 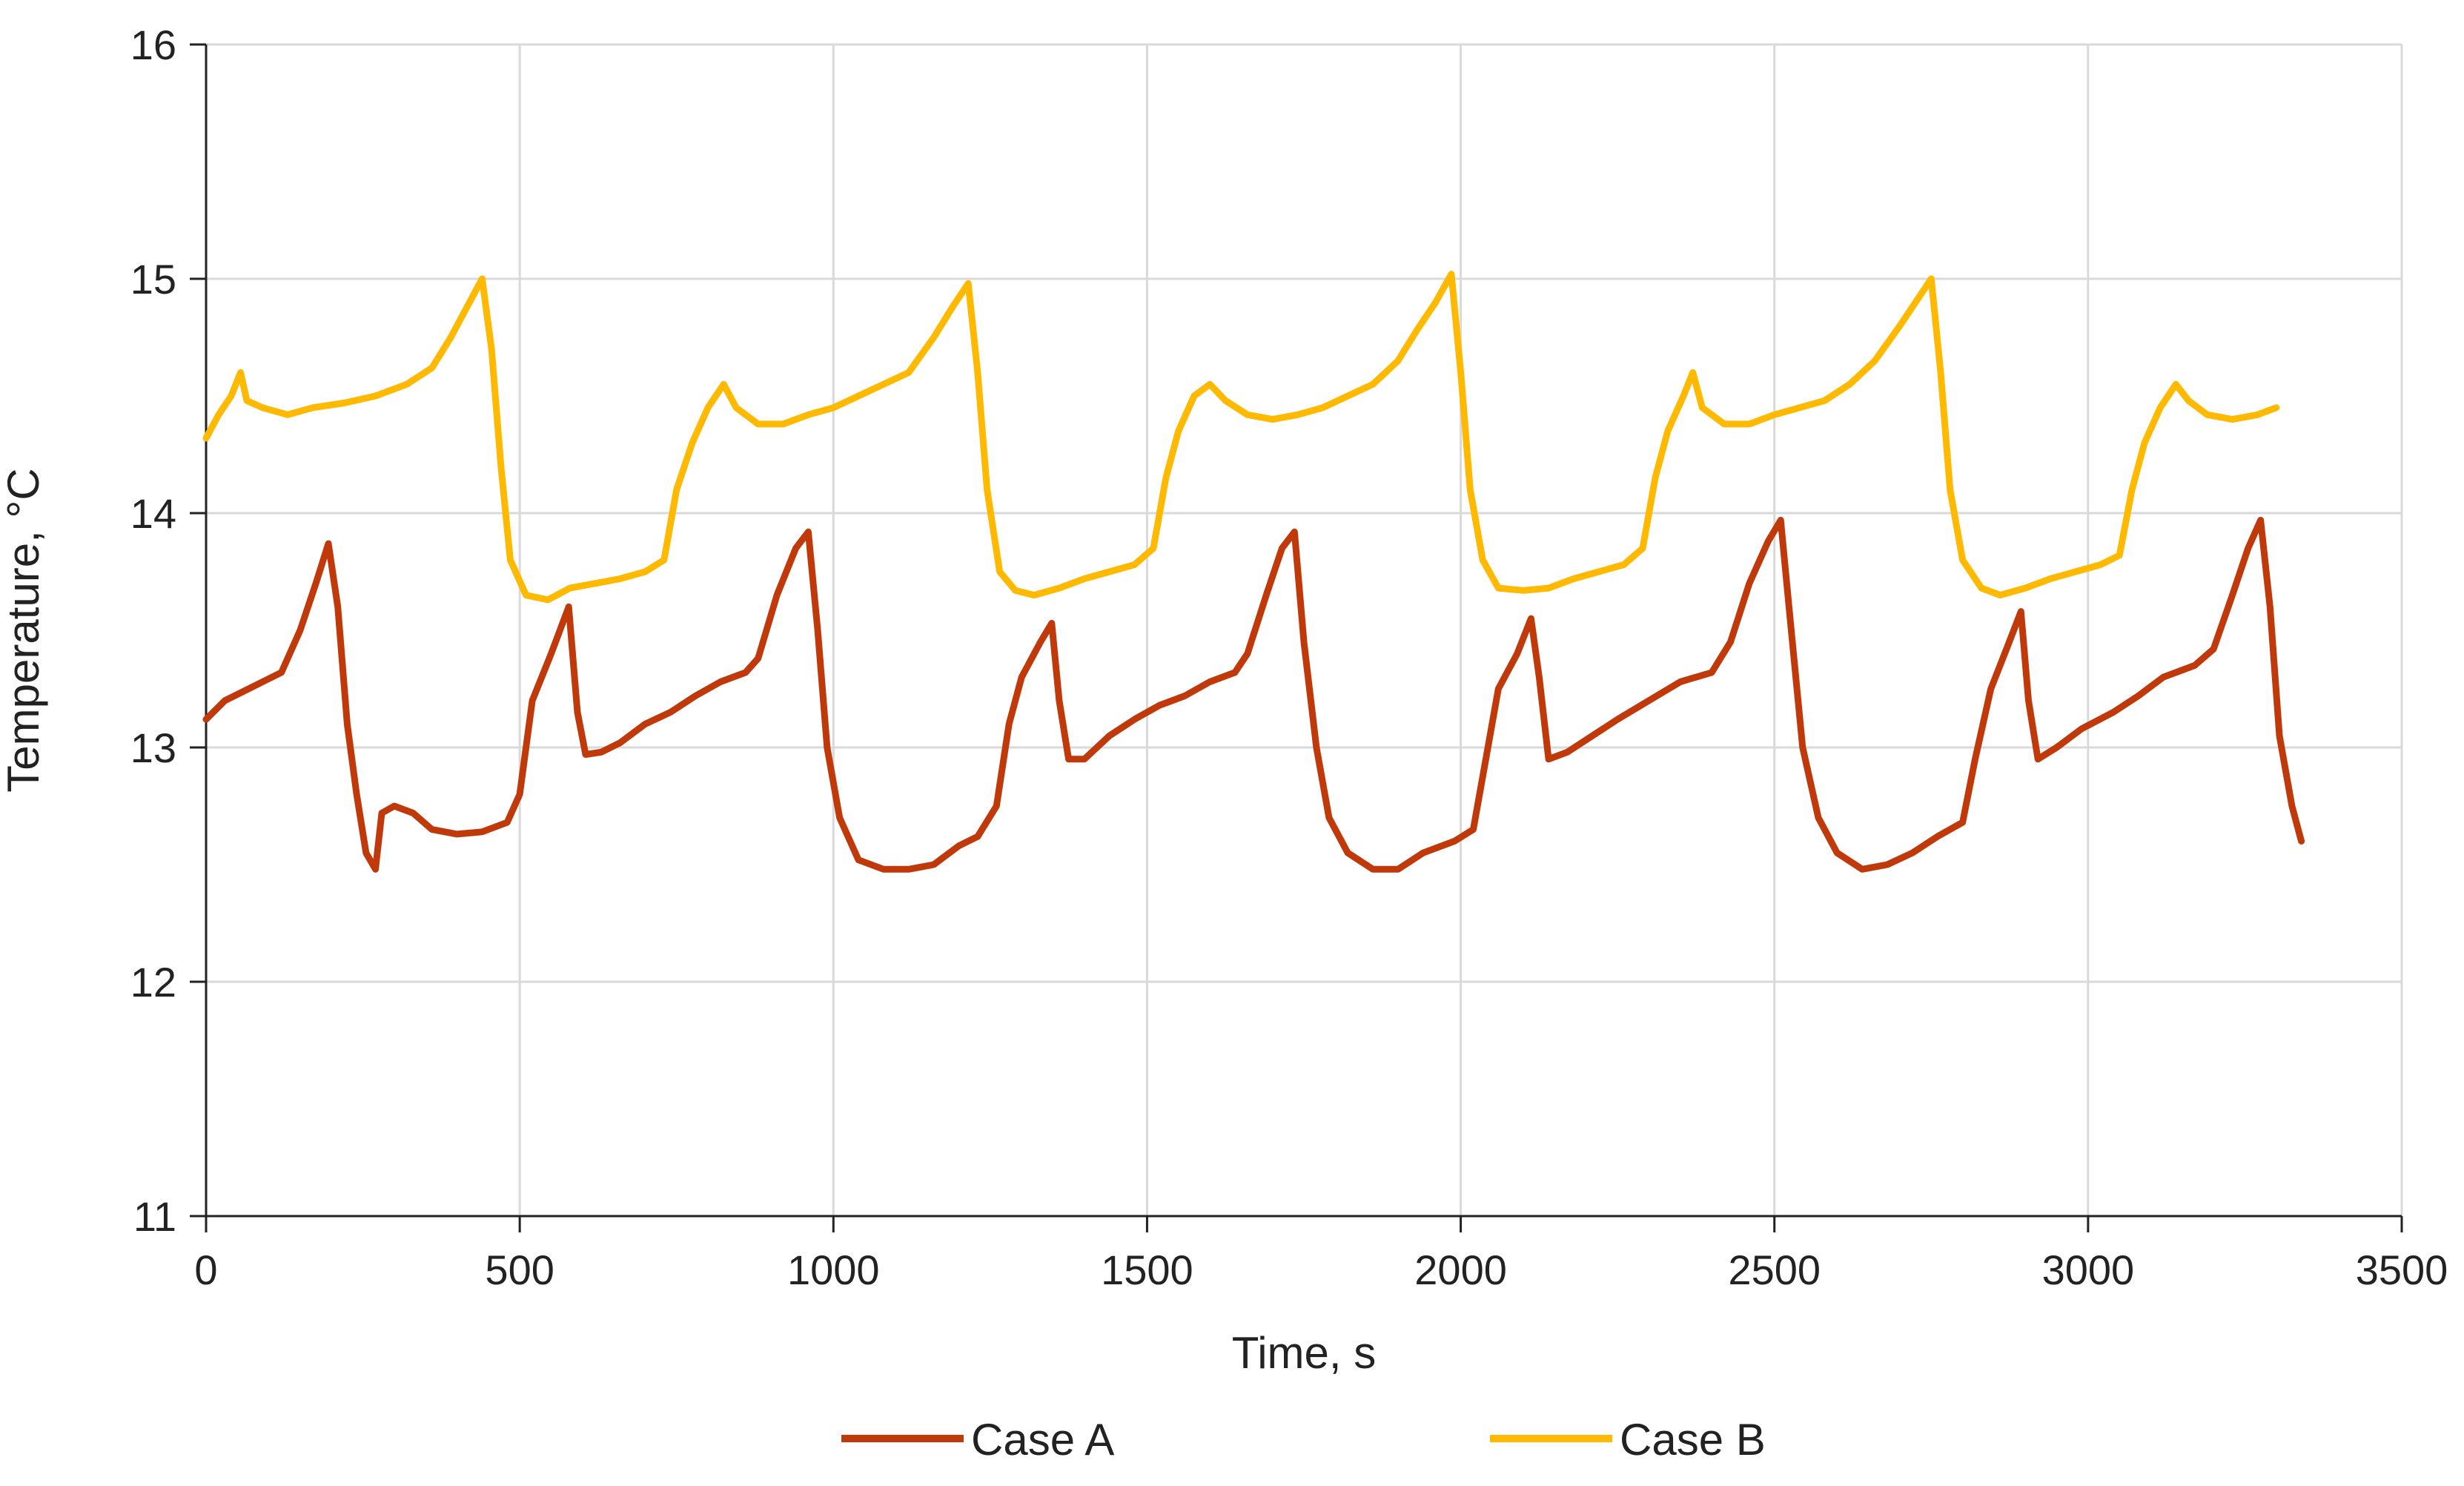 What do you see at coordinates (205, 1269) in the screenshot?
I see `x-tick-label: 0` at bounding box center [205, 1269].